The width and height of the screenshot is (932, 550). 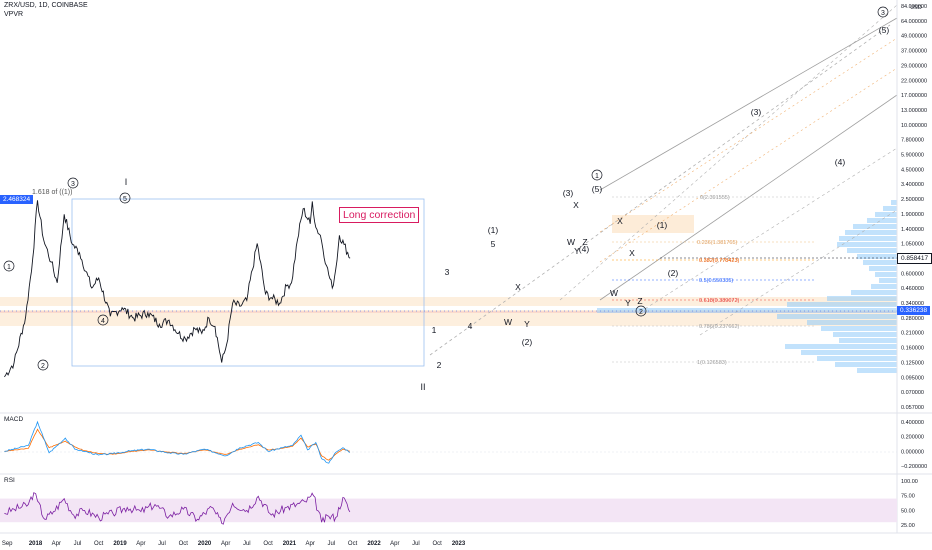 What do you see at coordinates (290, 544) in the screenshot?
I see `time-tick-label: 2021` at bounding box center [290, 544].